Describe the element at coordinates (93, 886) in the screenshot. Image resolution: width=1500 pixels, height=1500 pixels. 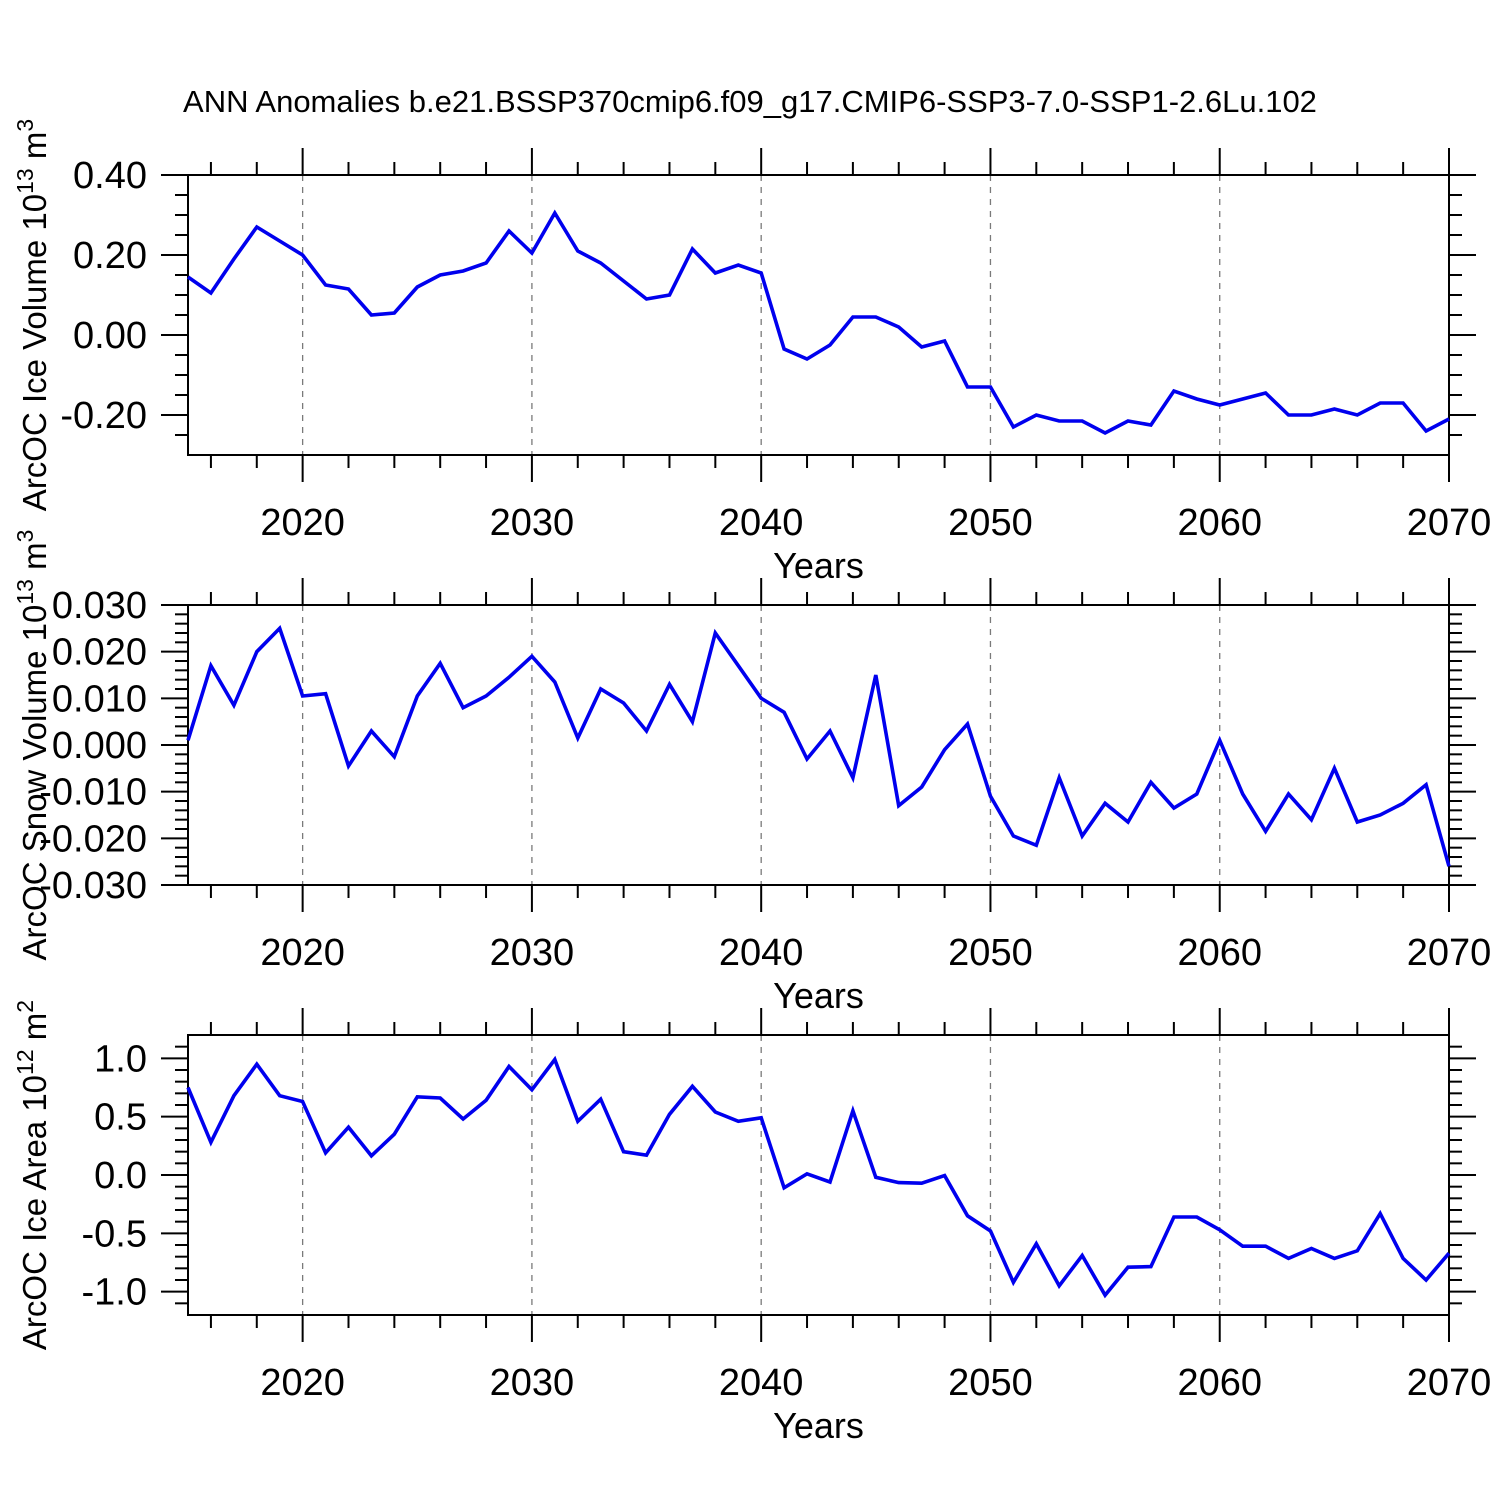
I see `y-tick-label: -0.030` at that location.